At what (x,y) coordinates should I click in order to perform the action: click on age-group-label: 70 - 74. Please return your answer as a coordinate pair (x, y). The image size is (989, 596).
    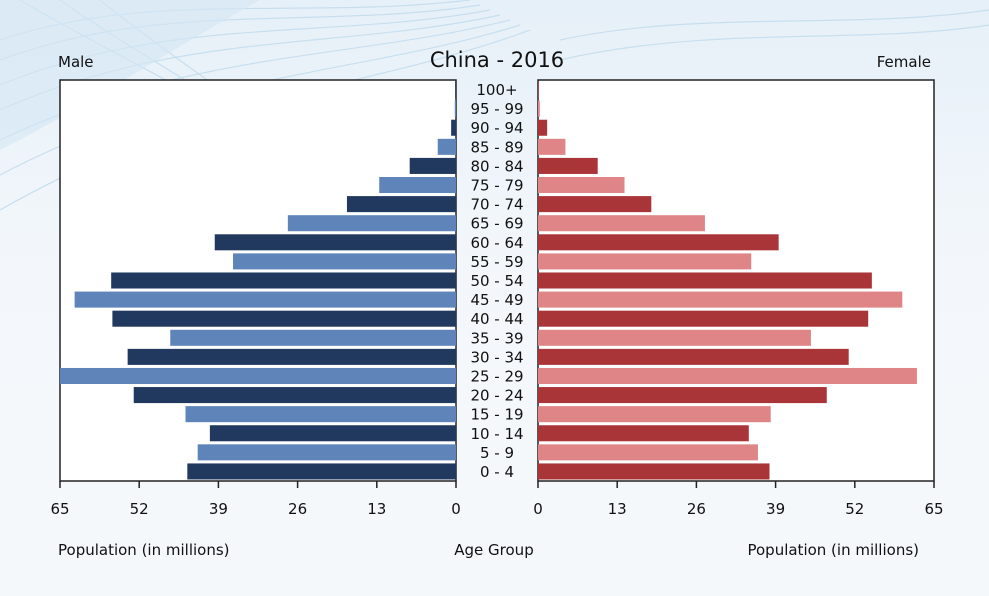
    Looking at the image, I should click on (496, 205).